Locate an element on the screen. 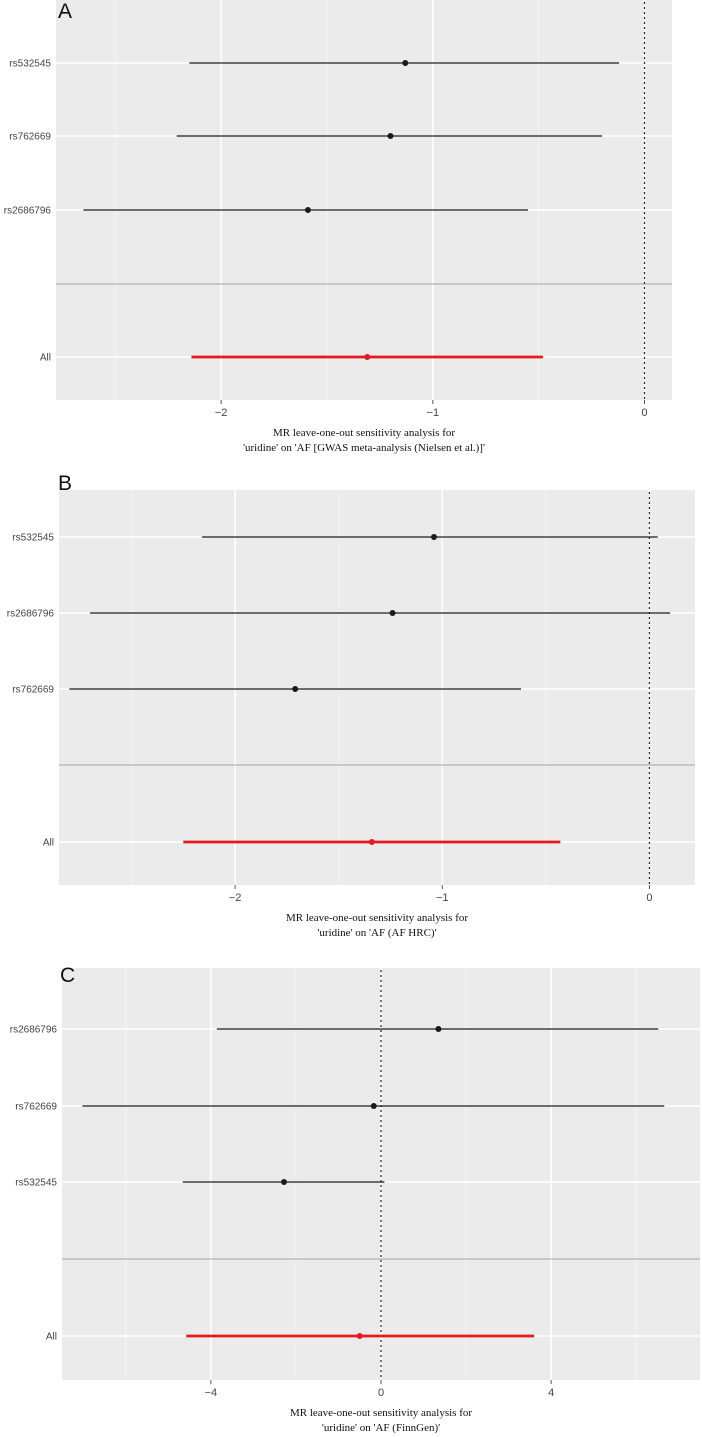 This screenshot has width=702, height=1437. panel-letter: A is located at coordinates (65, 11).